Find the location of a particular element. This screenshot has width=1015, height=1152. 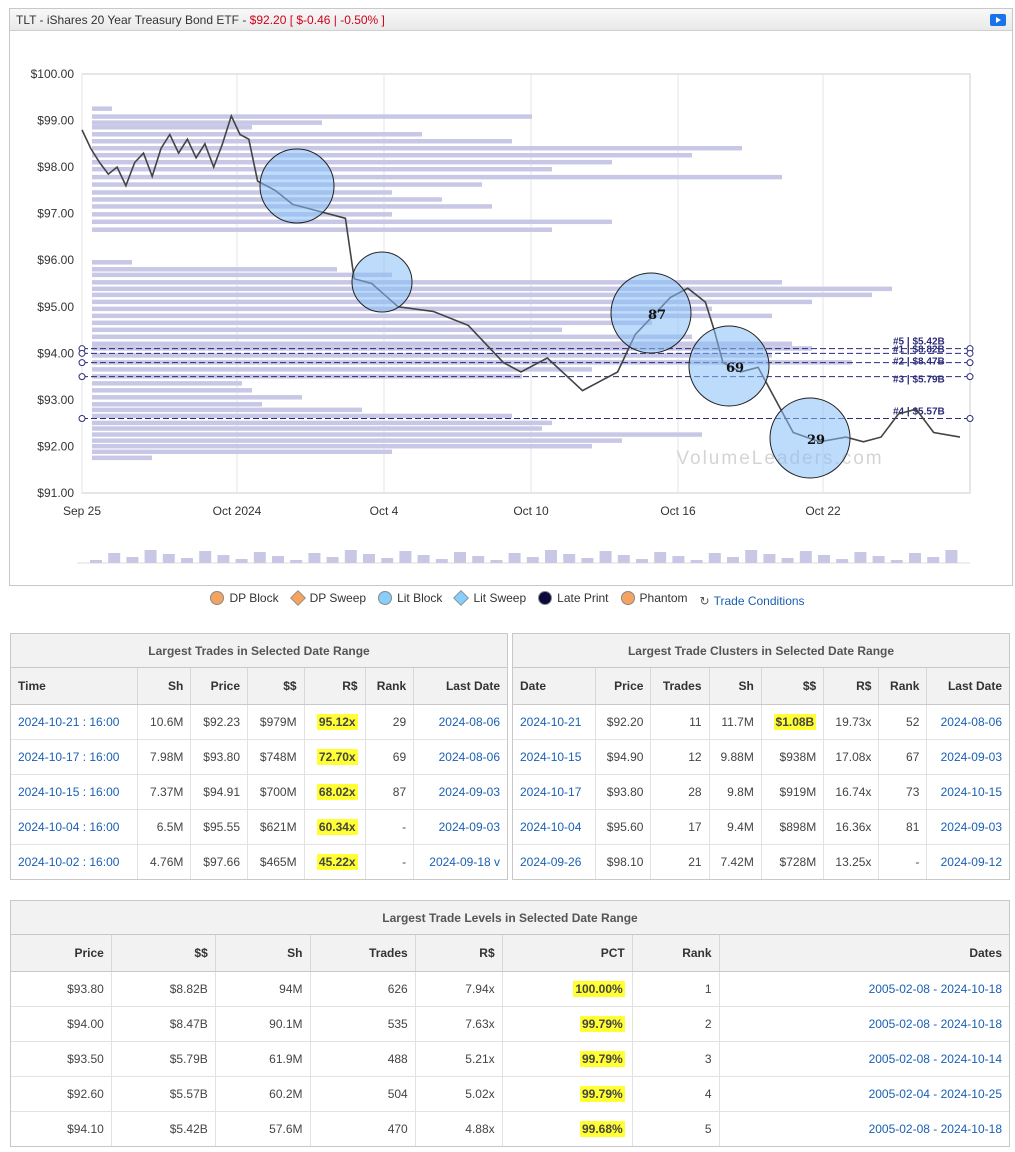

cell-value: $93.50 is located at coordinates (85, 1058).